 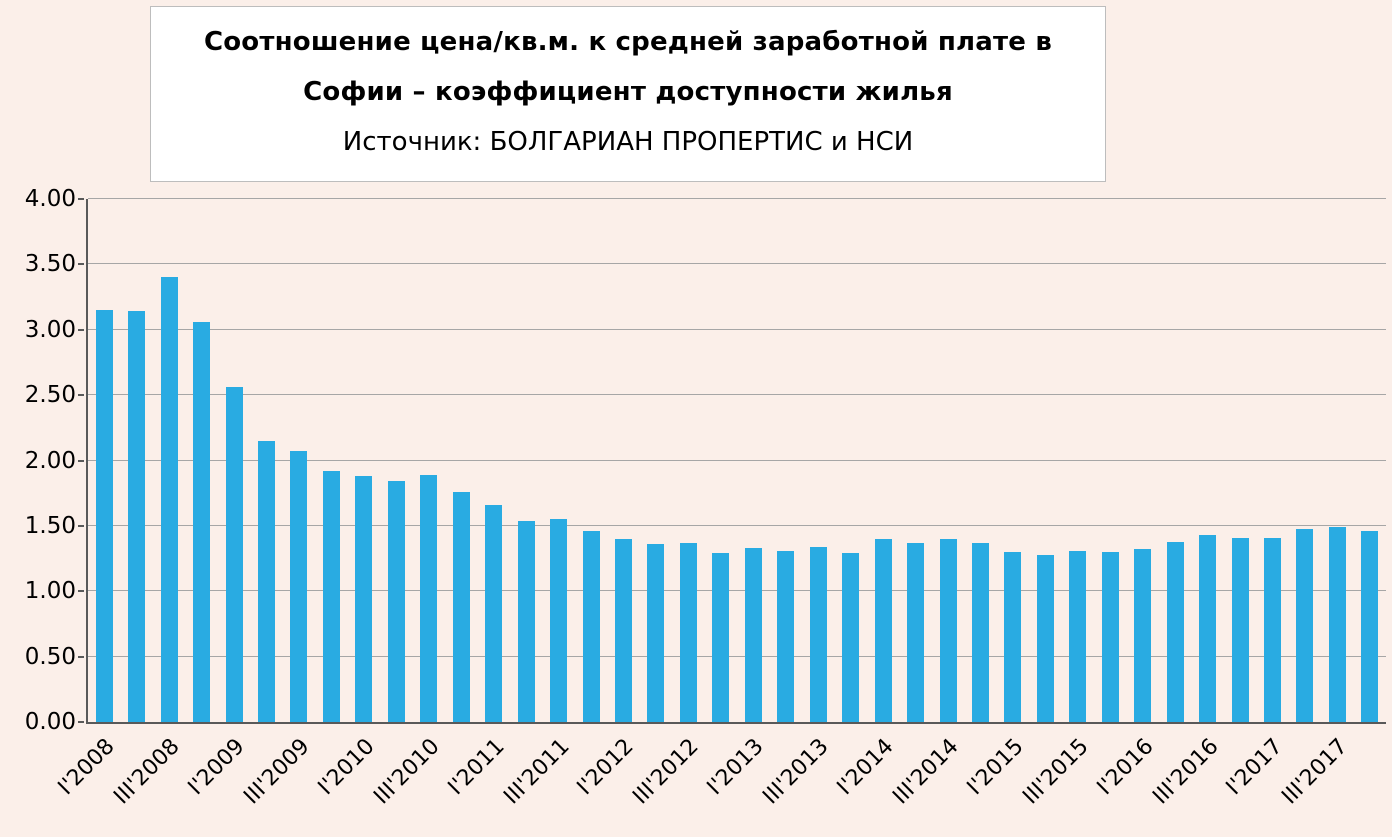 I want to click on bar-IV'2017, so click(x=1370, y=626).